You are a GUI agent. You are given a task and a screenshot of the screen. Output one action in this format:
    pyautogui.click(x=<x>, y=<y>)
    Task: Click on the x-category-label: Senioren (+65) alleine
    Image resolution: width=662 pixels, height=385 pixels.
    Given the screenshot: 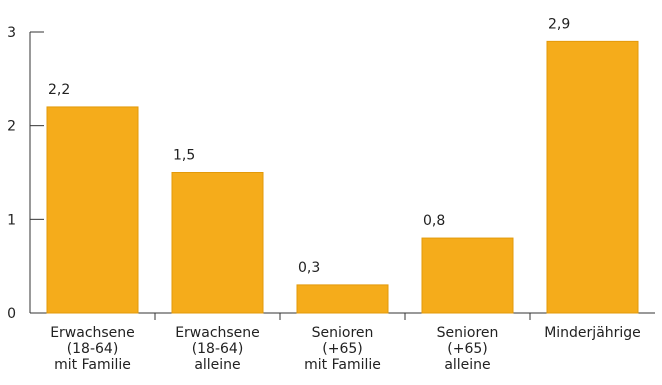 What is the action you would take?
    pyautogui.click(x=468, y=349)
    